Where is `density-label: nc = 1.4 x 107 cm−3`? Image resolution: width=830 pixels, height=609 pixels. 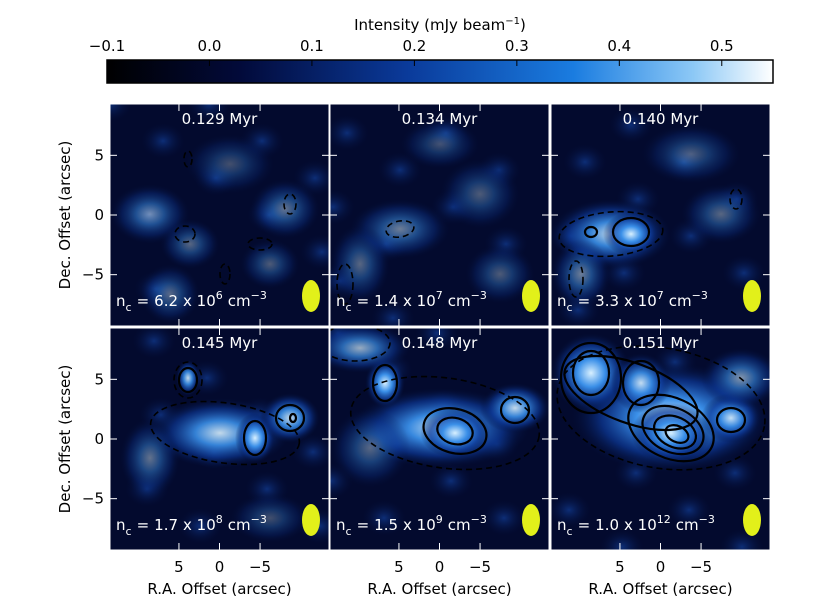
density-label: nc = 1.4 x 107 cm−3 is located at coordinates (411, 301).